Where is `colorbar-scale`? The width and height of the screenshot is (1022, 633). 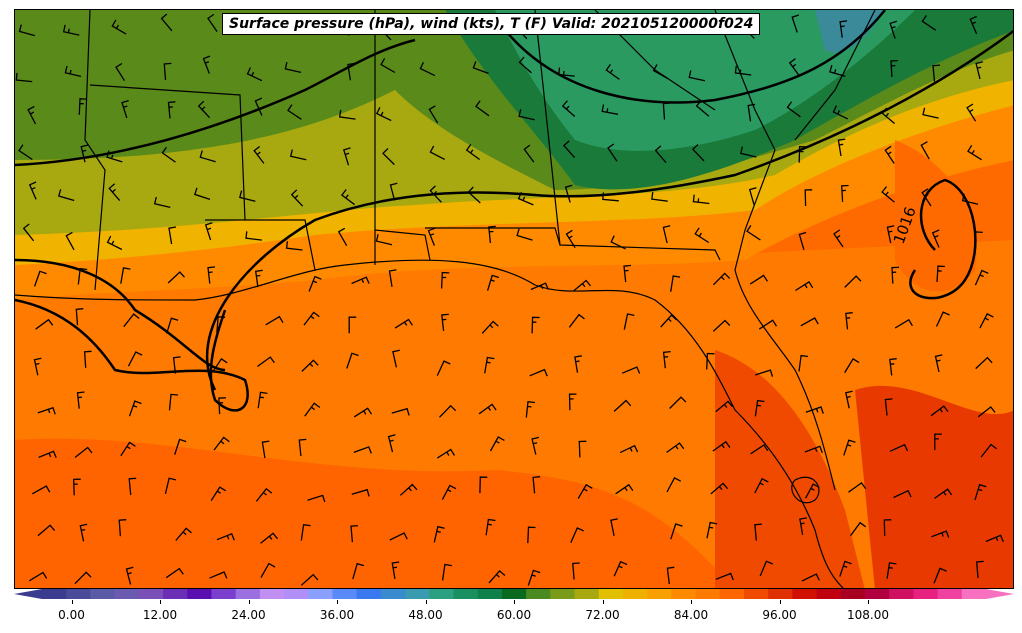
colorbar-scale is located at coordinates (514, 594).